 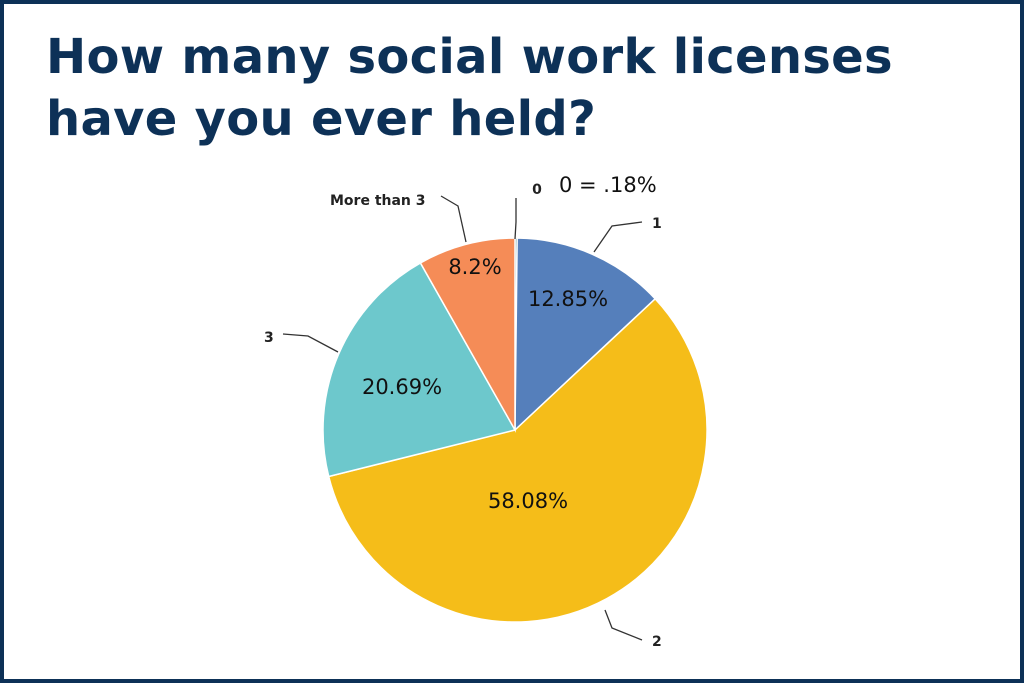 I want to click on category-label-2: 2, so click(x=657, y=642).